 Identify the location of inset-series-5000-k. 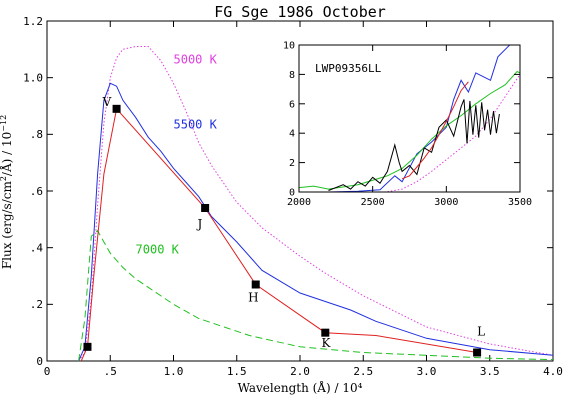
(454, 133).